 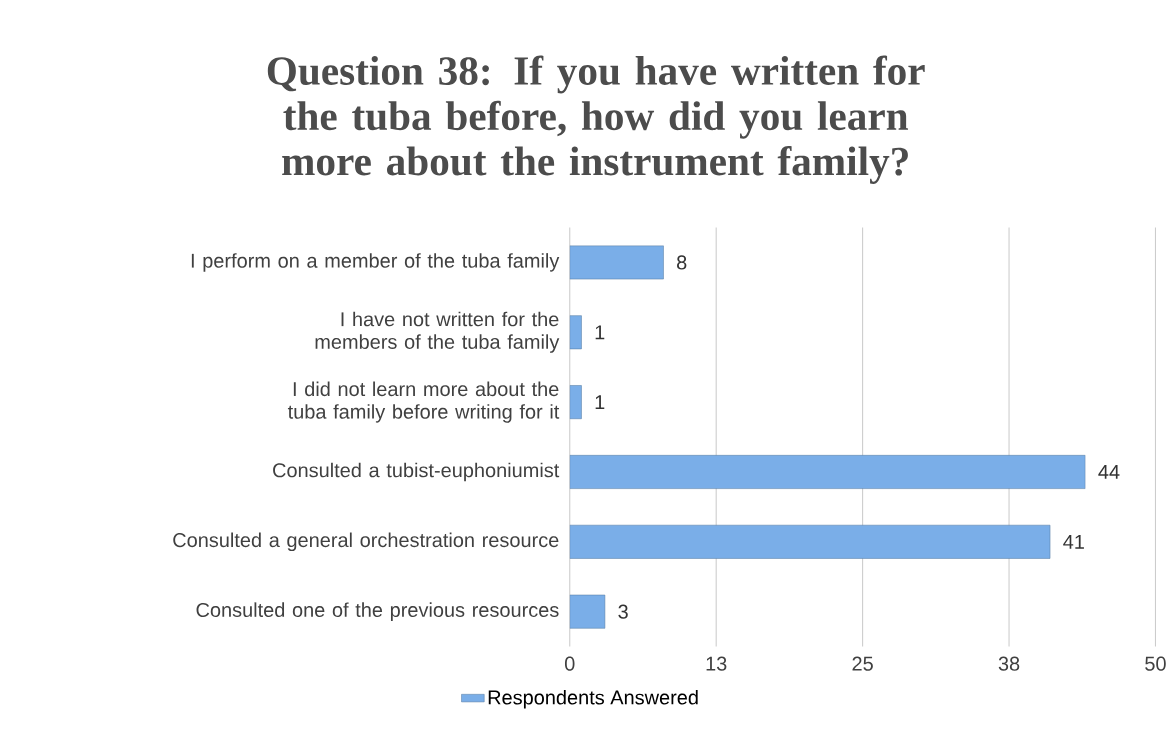 I want to click on data-label: 8, so click(x=682, y=262).